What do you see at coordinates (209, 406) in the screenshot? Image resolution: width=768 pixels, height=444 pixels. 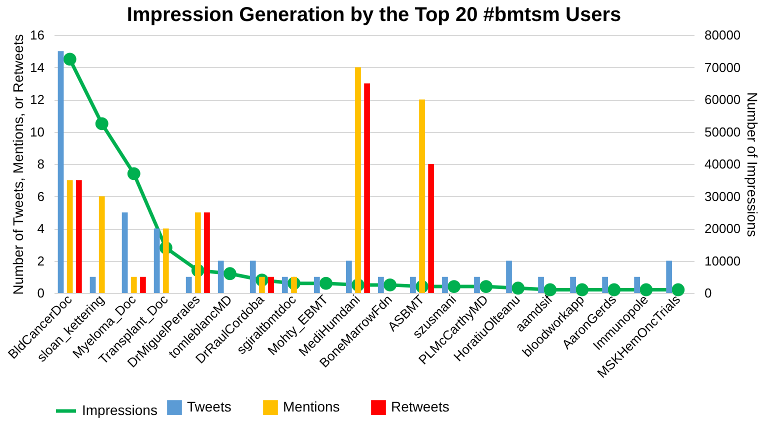 I see `legend-label: Tweets` at bounding box center [209, 406].